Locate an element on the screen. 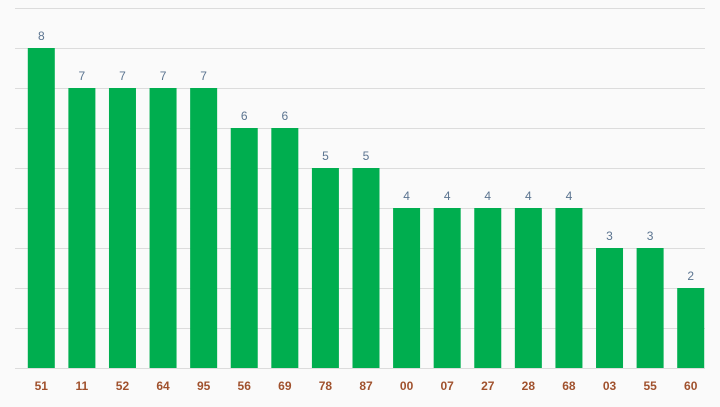  data-label-28: 4 is located at coordinates (528, 196).